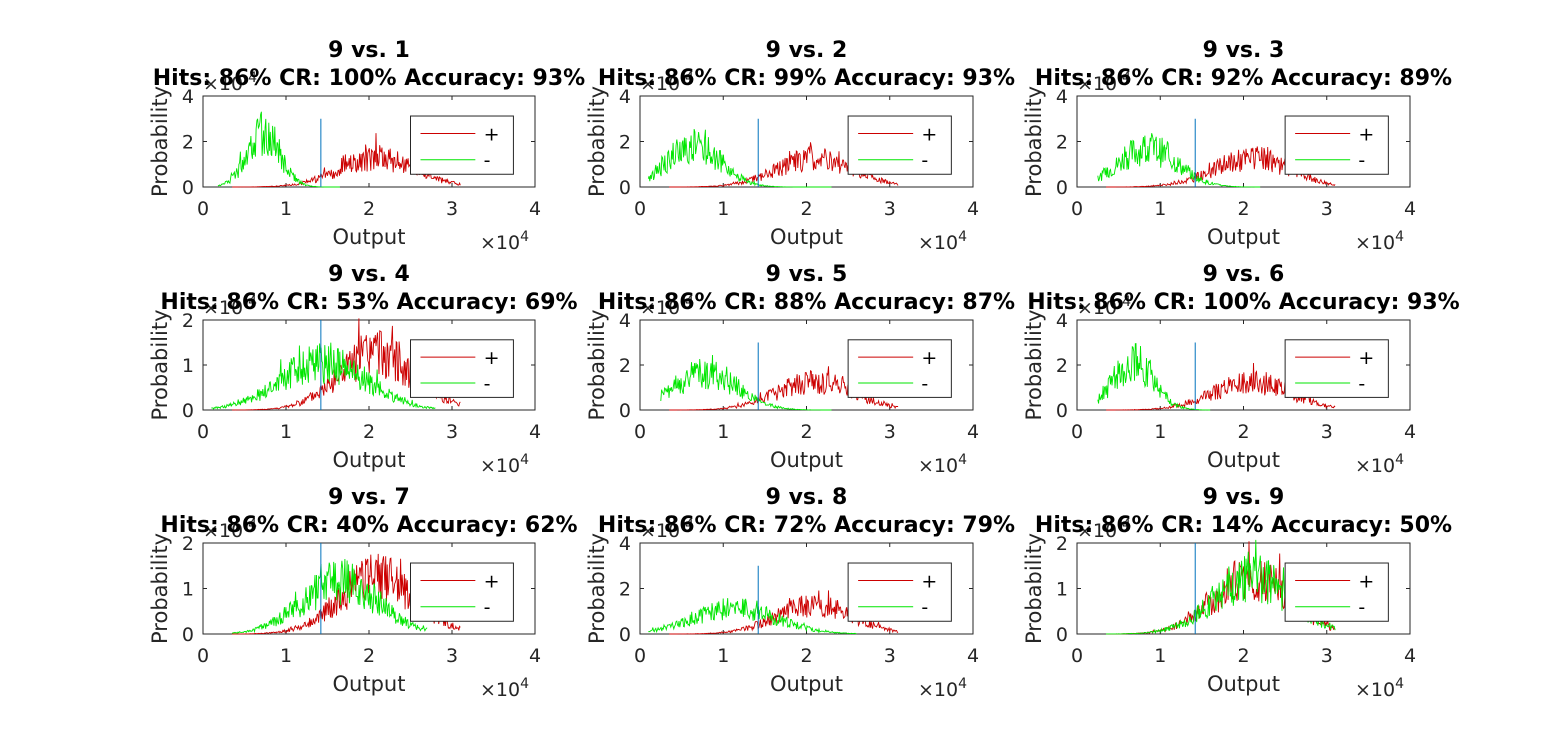 Image resolution: width=1559 pixels, height=747 pixels. What do you see at coordinates (368, 525) in the screenshot?
I see `chart-subtitle: Hits: 86% CR: 40% Accuracy: 62%` at bounding box center [368, 525].